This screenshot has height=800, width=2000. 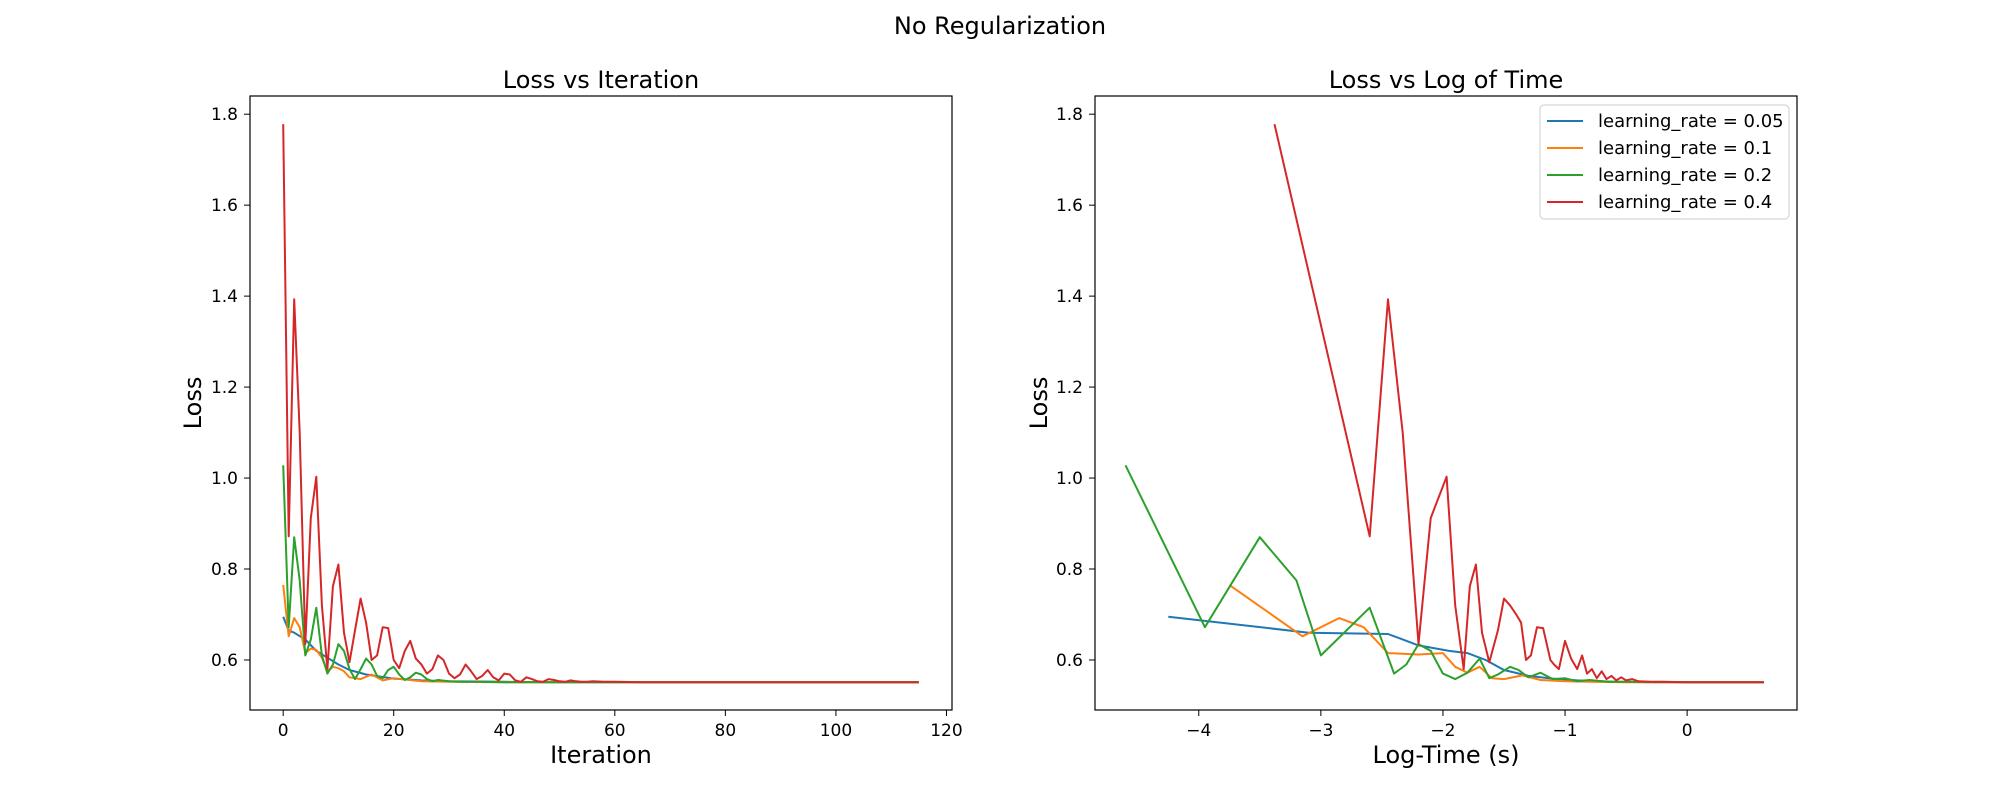 What do you see at coordinates (504, 731) in the screenshot?
I see `x-tick-label: 40` at bounding box center [504, 731].